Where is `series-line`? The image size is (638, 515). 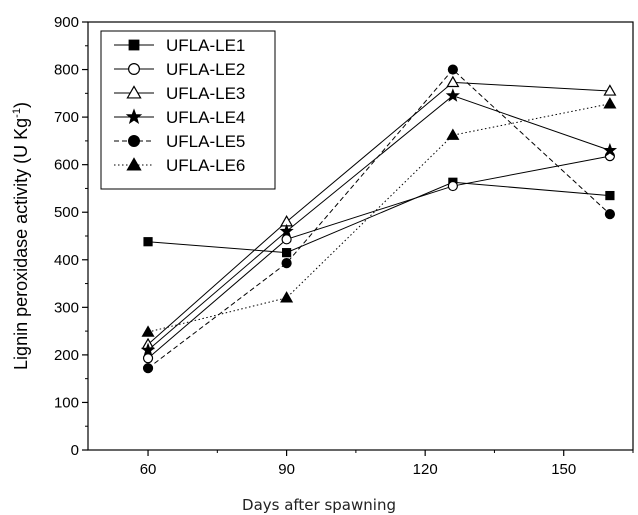 series-line is located at coordinates (379, 217).